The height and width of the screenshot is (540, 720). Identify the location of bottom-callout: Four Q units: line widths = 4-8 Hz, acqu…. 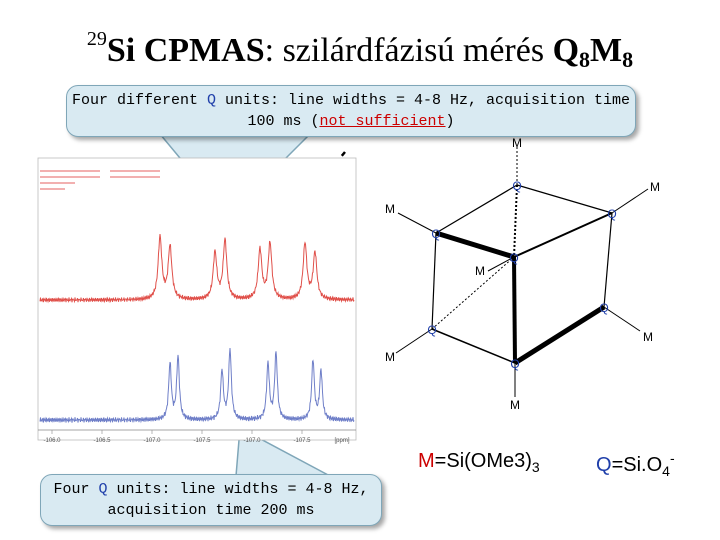
(211, 500).